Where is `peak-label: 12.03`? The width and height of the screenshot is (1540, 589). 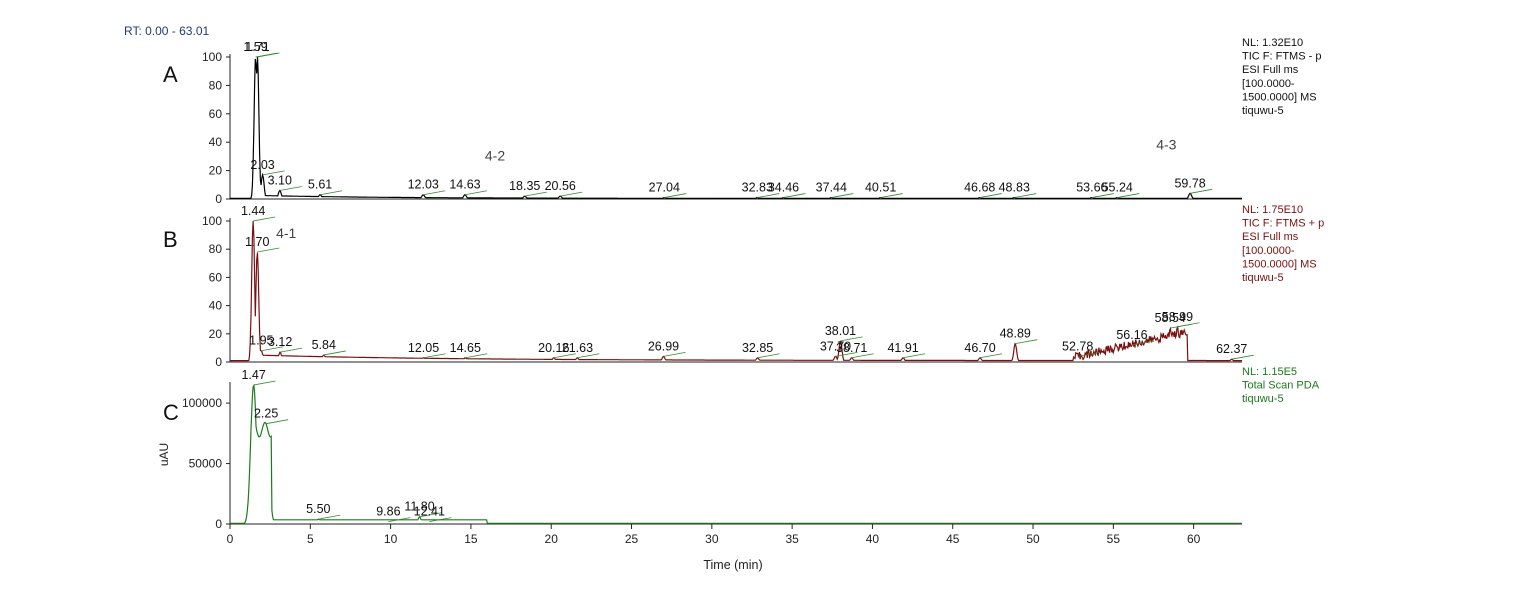 peak-label: 12.03 is located at coordinates (423, 185).